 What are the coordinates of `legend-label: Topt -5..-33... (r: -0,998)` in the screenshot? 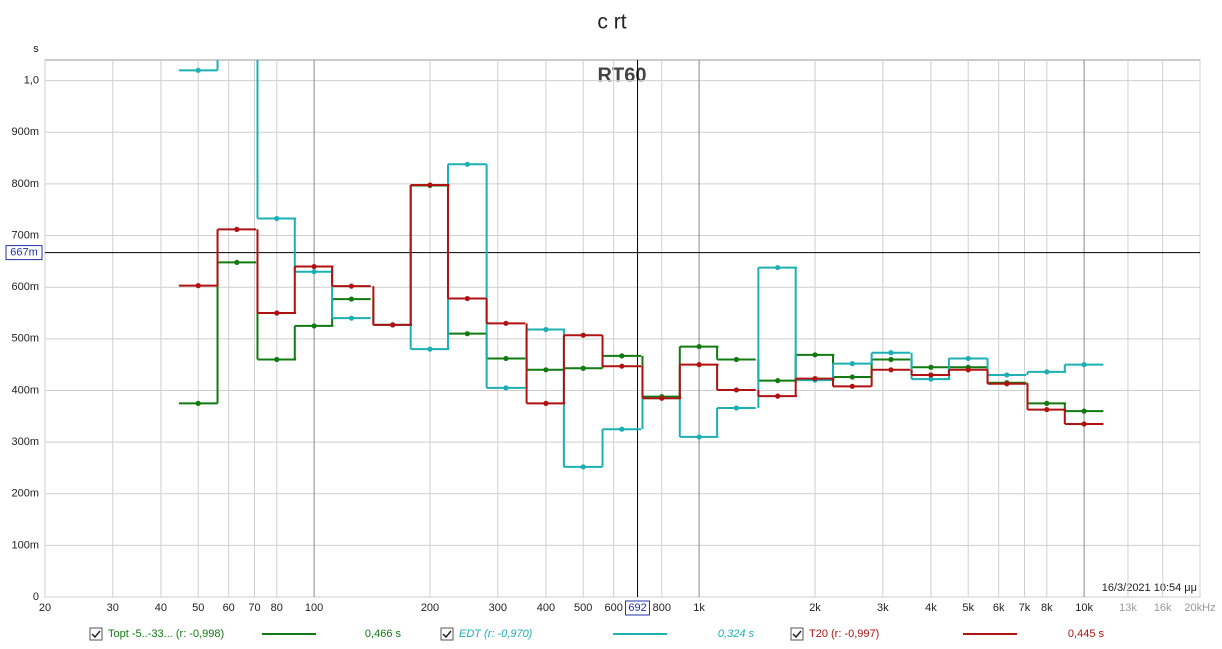 It's located at (166, 634).